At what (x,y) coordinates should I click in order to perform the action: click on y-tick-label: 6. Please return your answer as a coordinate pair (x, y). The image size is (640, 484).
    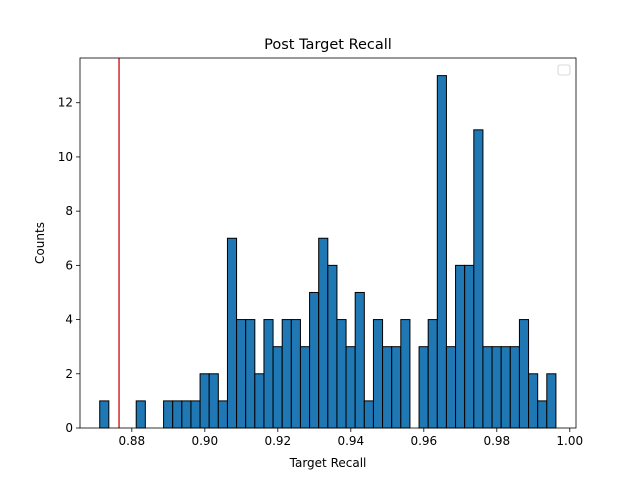
    Looking at the image, I should click on (69, 265).